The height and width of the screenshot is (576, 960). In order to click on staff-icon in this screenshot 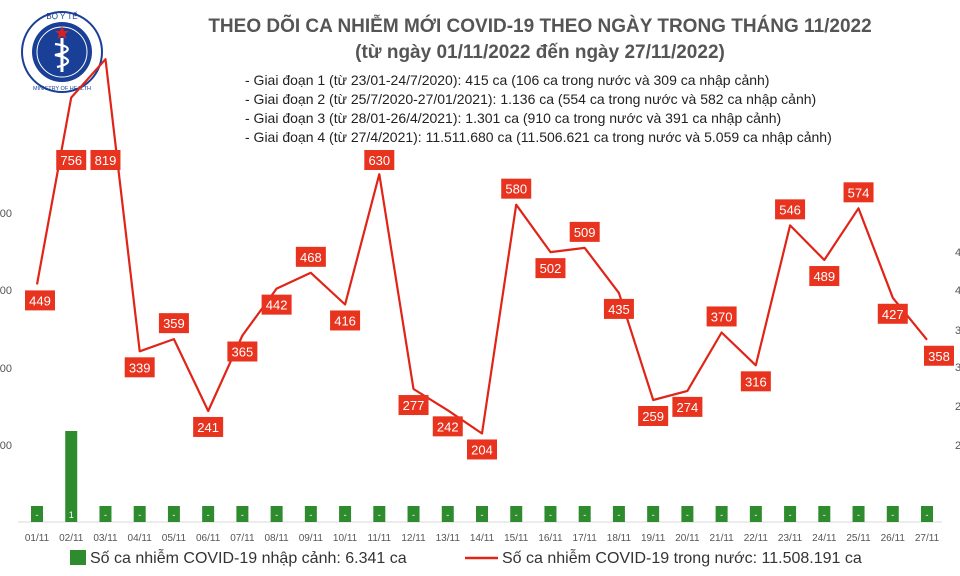, I will do `click(62, 55)`.